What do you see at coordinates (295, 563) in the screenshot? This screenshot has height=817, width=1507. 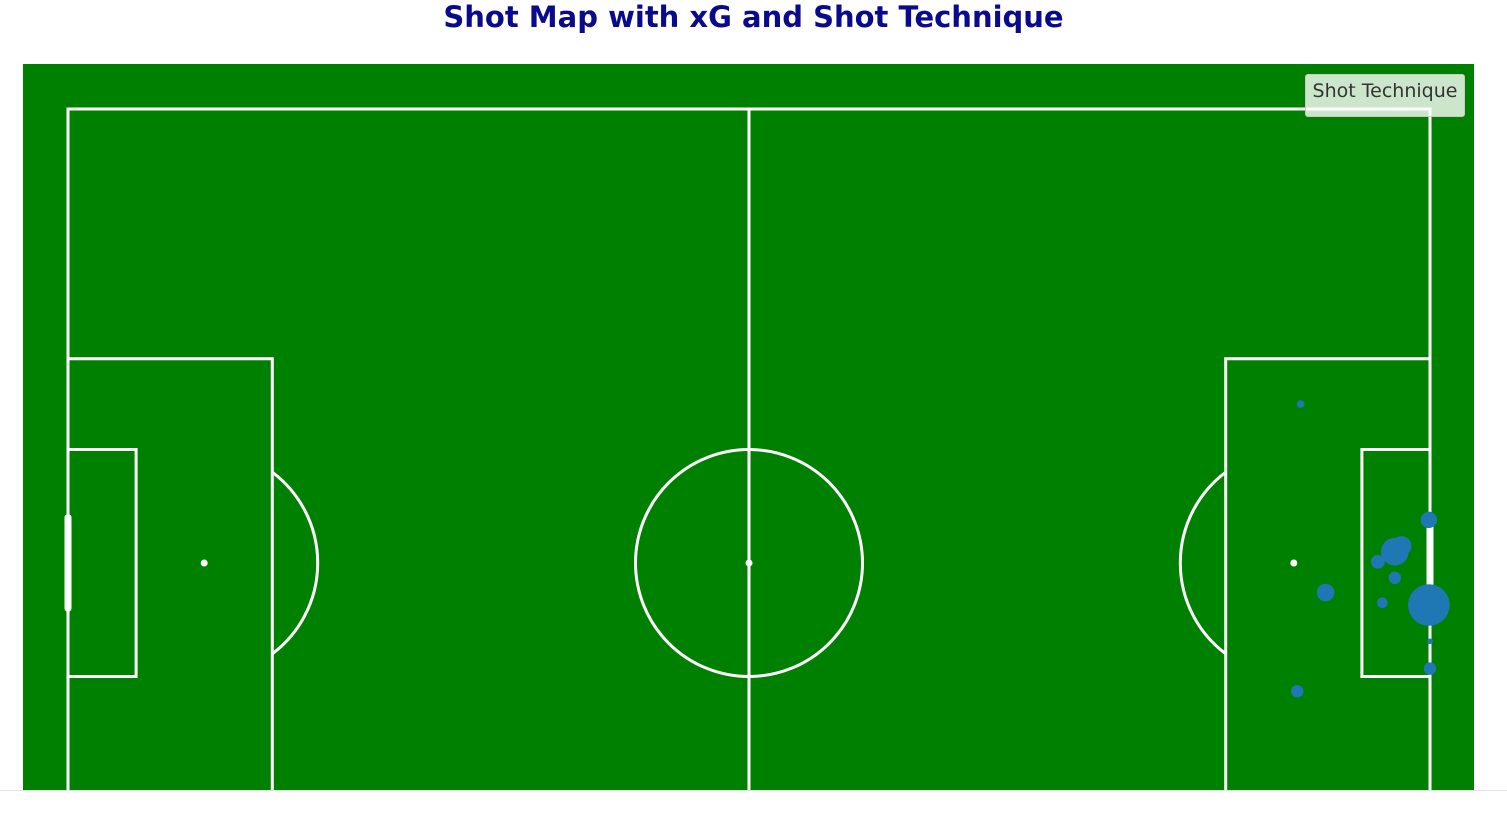 I see `left-penalty-arc` at bounding box center [295, 563].